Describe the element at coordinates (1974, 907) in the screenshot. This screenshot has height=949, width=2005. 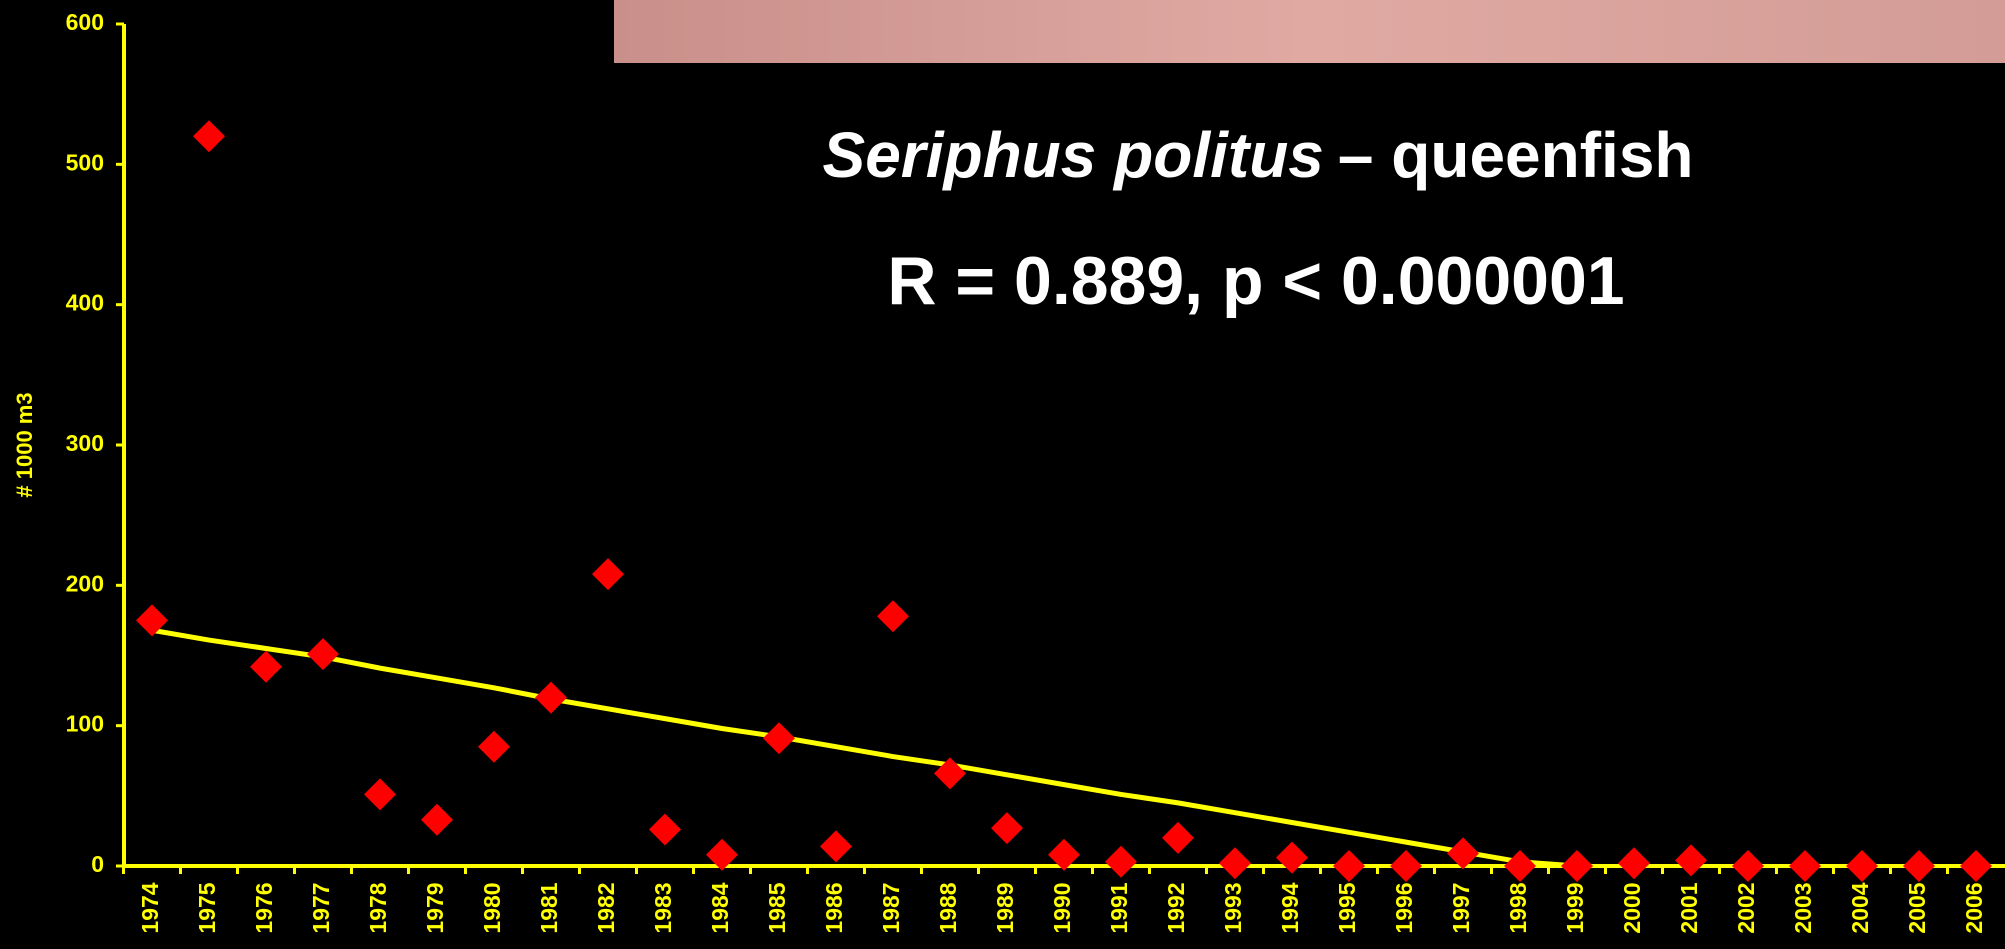
I see `x-tick-label: 2006` at that location.